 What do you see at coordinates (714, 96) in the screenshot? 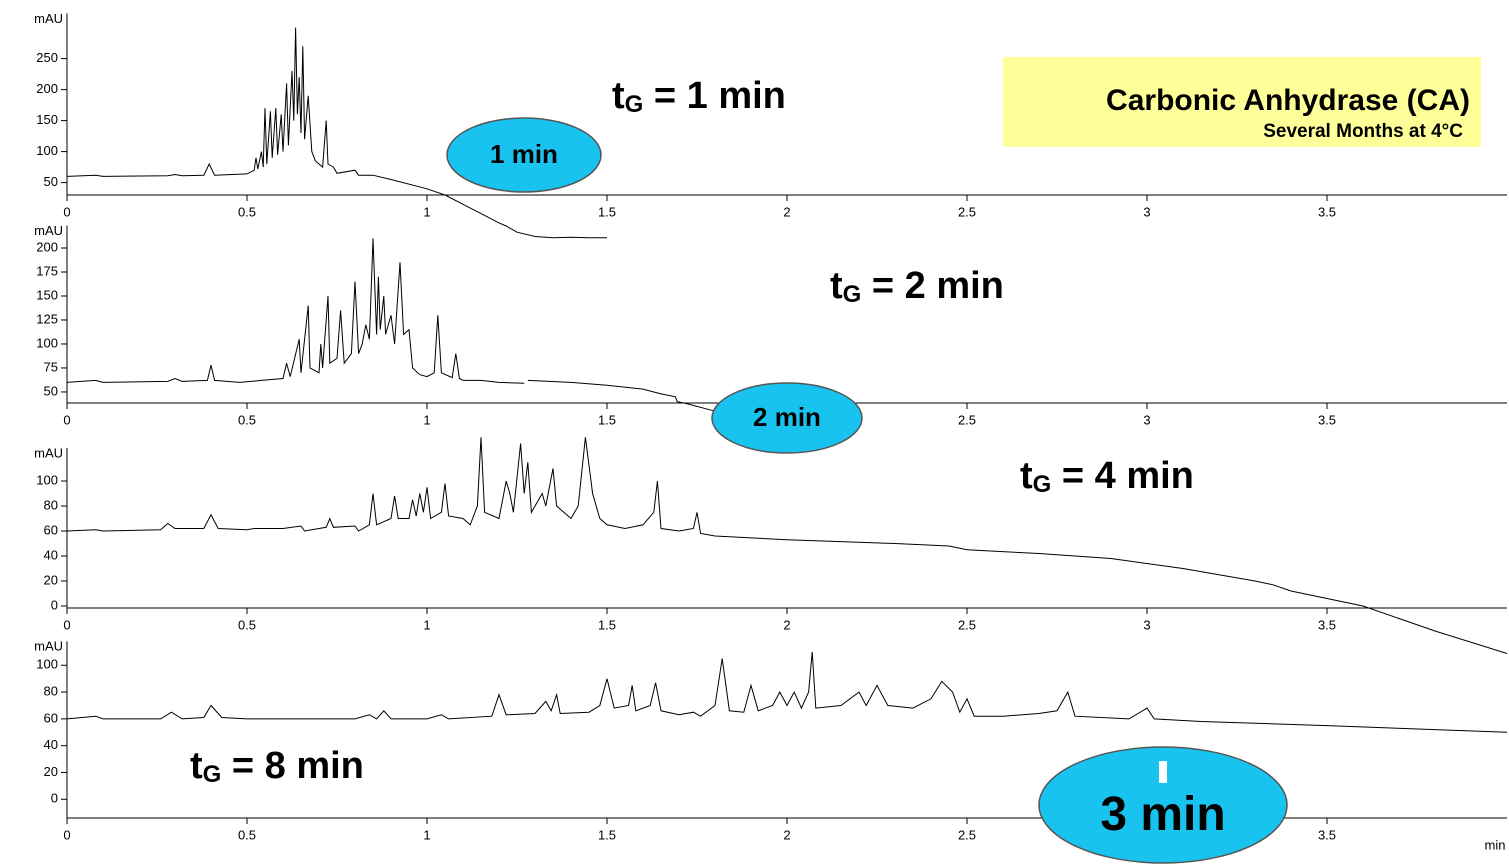
I see `label-rest: = 1 min` at bounding box center [714, 96].